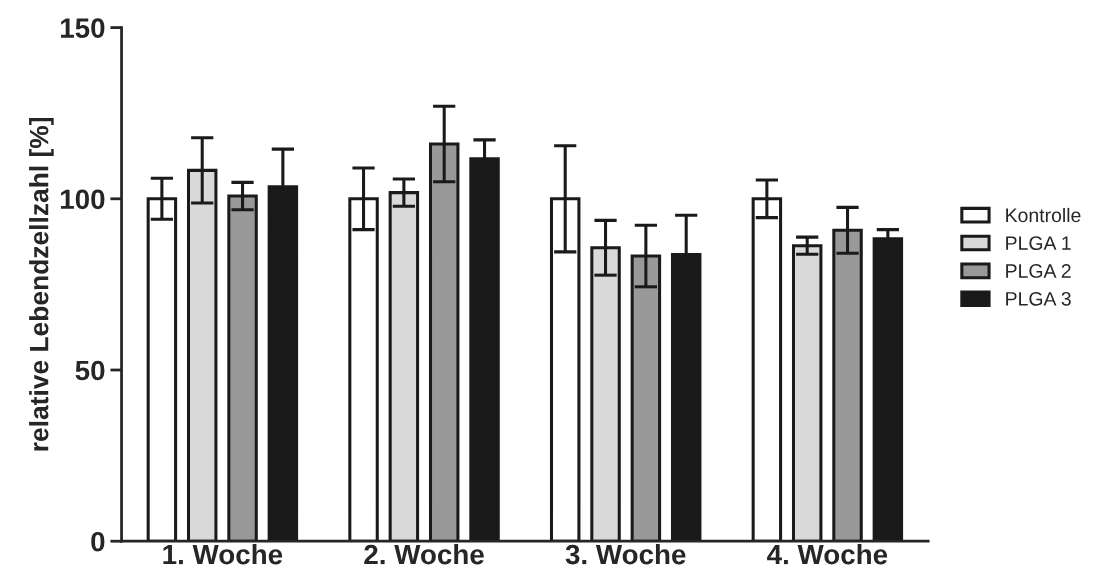 The image size is (1105, 587). Describe the element at coordinates (1038, 271) in the screenshot. I see `legend-label: PLGA 2` at that location.